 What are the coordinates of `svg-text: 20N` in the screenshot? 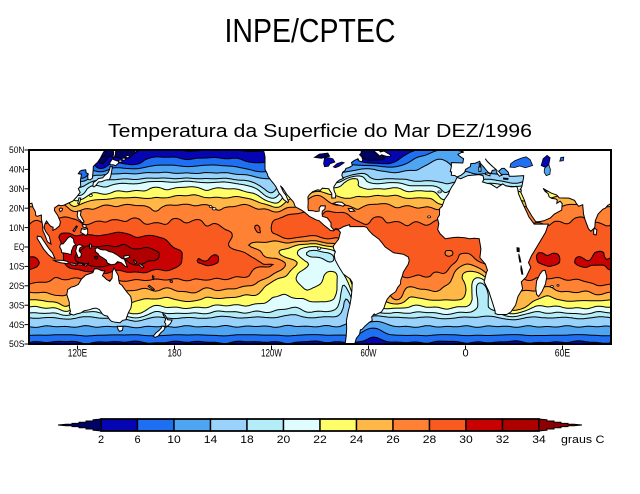 It's located at (17, 208).